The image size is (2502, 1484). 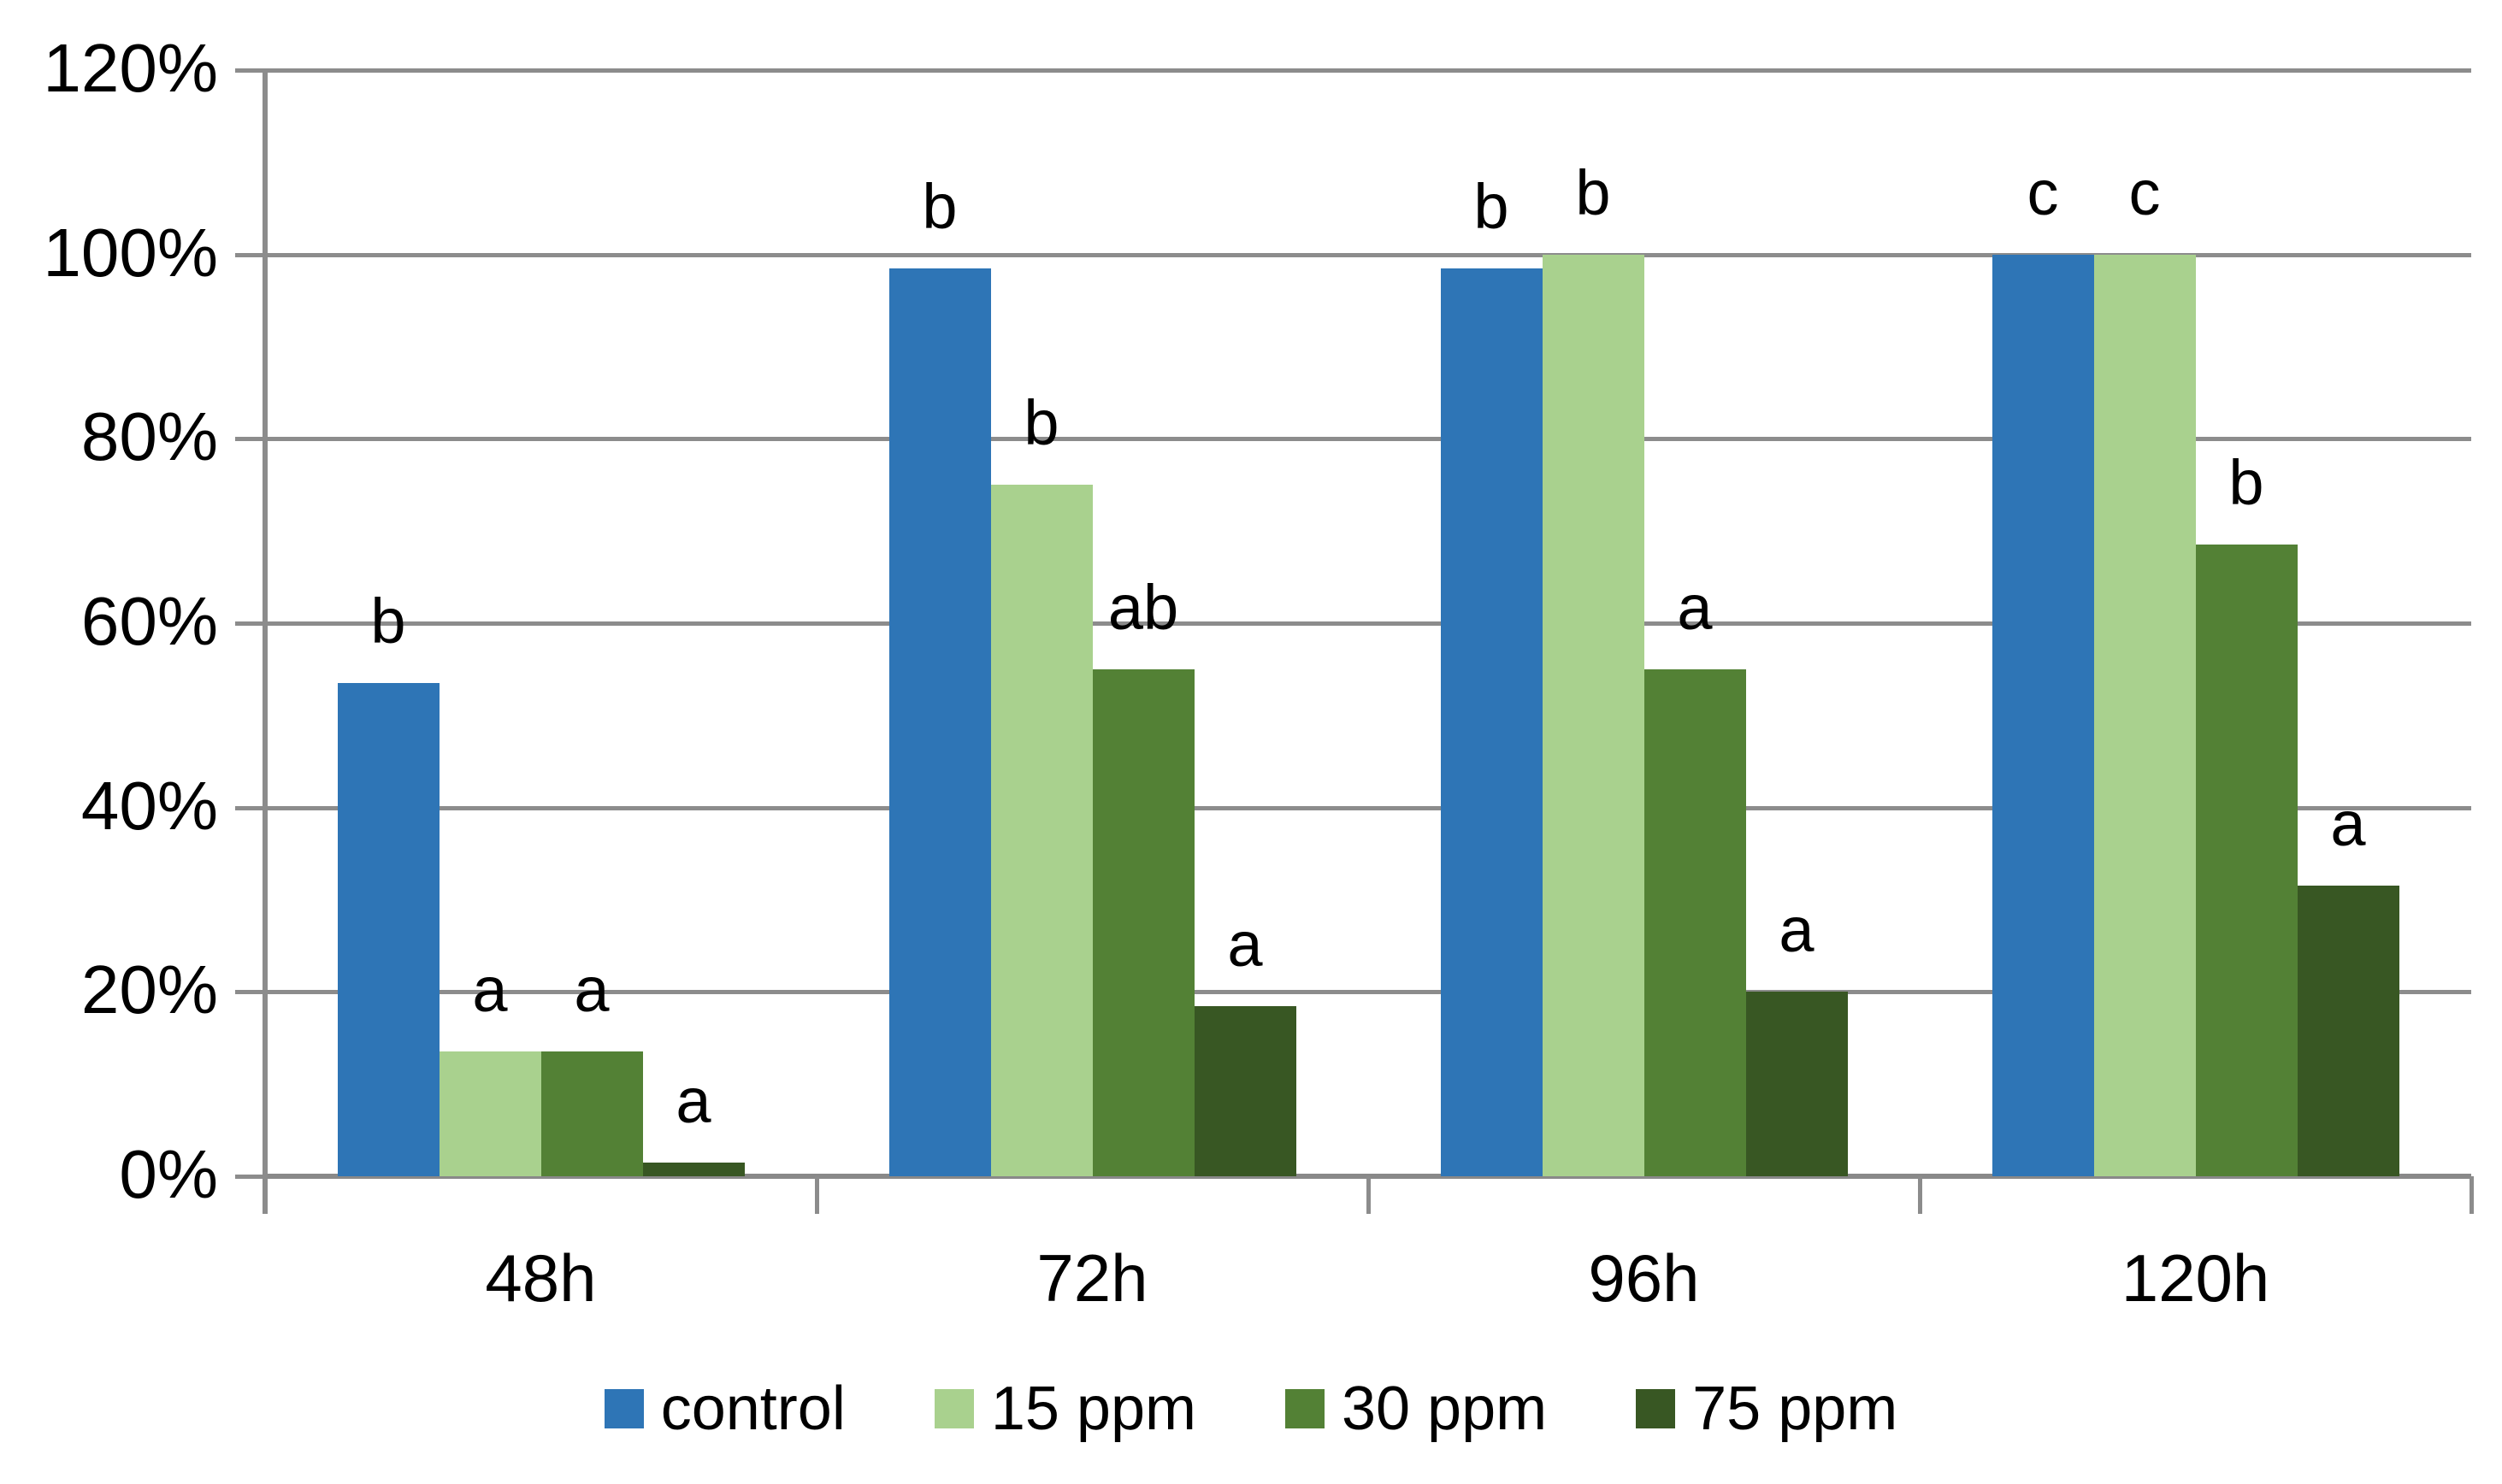 What do you see at coordinates (2348, 1031) in the screenshot?
I see `bar-75ppm-120h` at bounding box center [2348, 1031].